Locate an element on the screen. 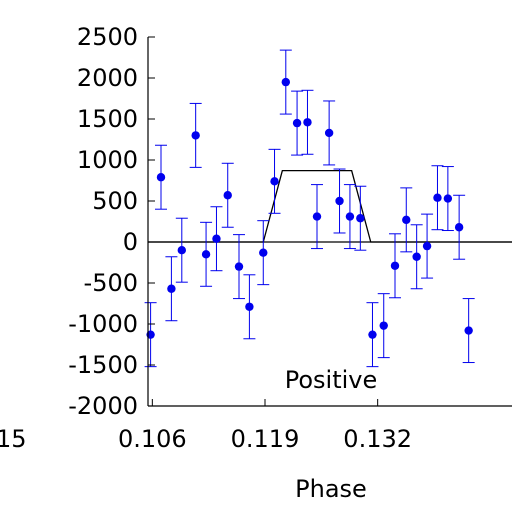  y-tick-label: -1500 is located at coordinates (103, 365).